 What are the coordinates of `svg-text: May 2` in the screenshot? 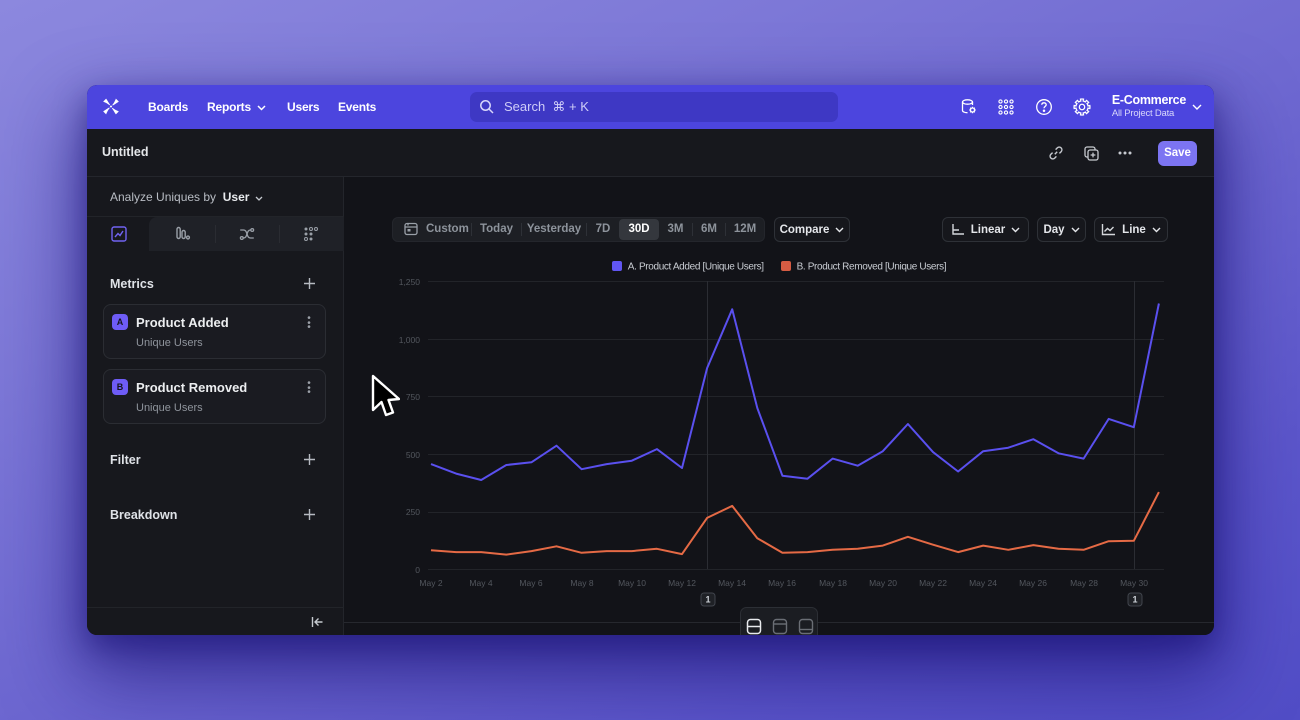 It's located at (430, 583).